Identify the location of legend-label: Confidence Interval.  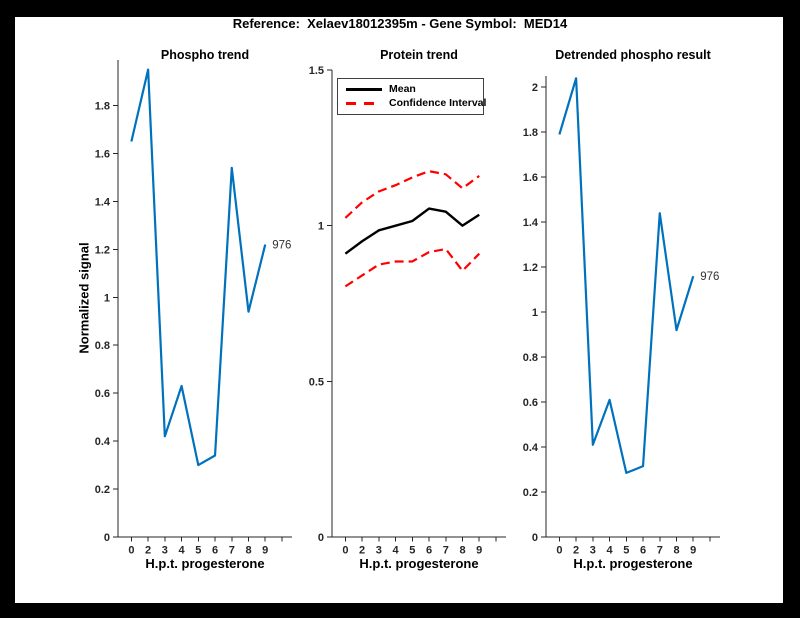
(438, 103).